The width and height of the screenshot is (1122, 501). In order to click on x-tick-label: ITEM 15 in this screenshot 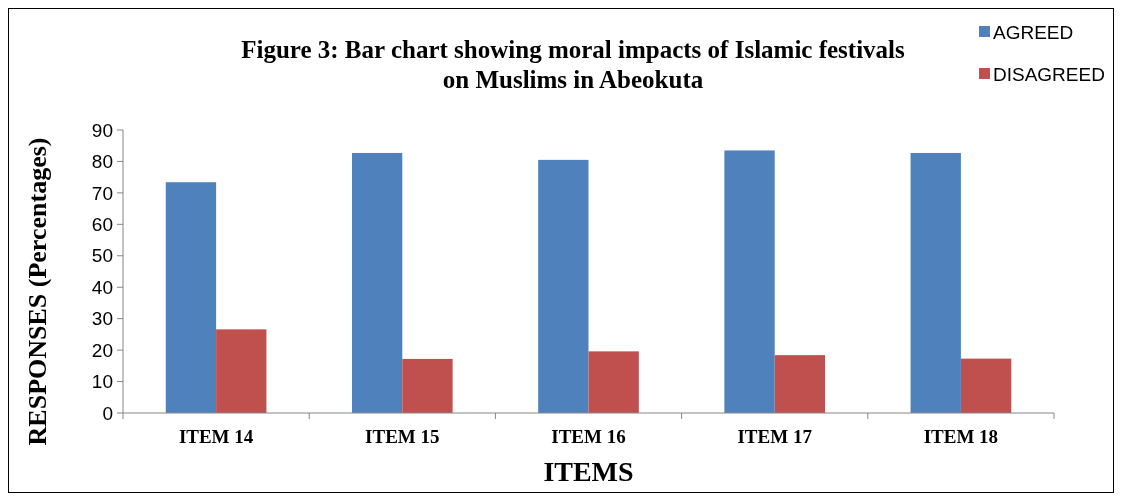, I will do `click(402, 436)`.